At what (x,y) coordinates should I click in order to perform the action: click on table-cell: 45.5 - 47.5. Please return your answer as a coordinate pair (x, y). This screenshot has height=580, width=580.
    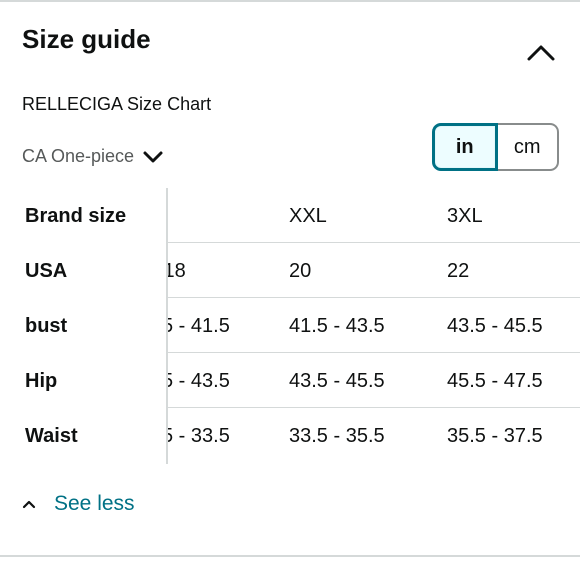
    Looking at the image, I should click on (495, 381).